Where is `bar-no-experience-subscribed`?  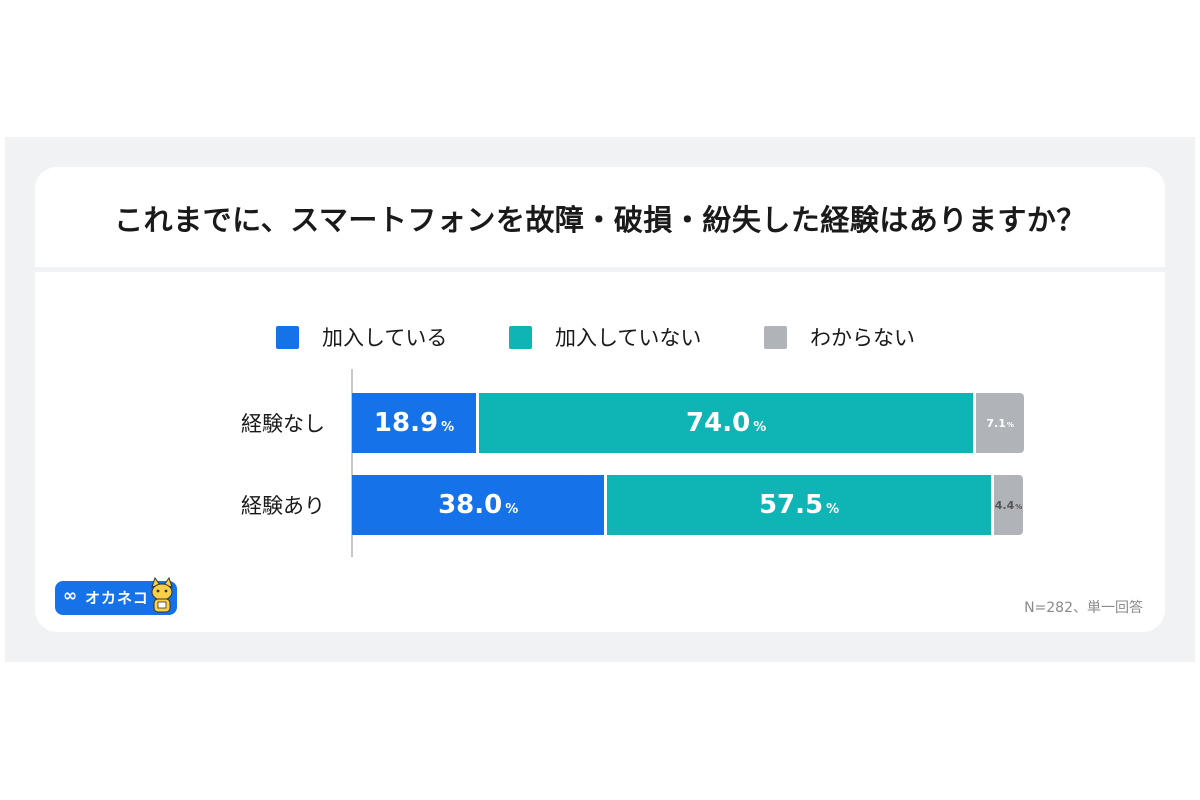 bar-no-experience-subscribed is located at coordinates (414, 423).